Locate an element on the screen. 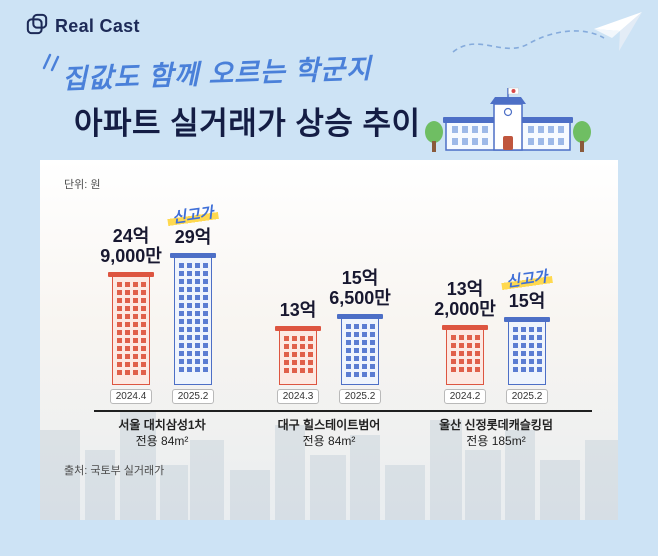  unit-label: 단위: 원 is located at coordinates (82, 185).